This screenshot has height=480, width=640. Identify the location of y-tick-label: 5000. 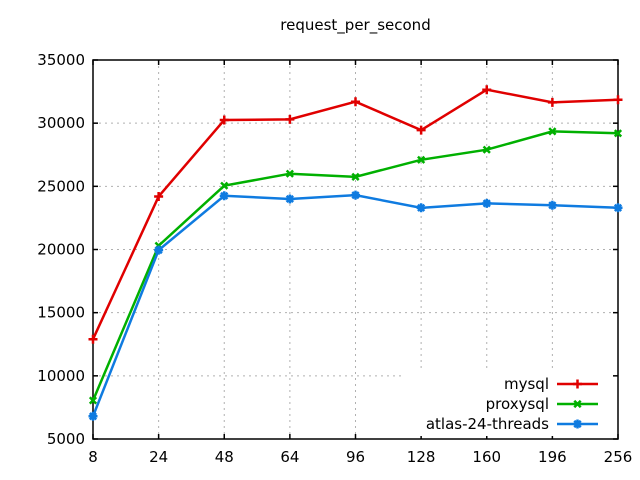
(66, 439).